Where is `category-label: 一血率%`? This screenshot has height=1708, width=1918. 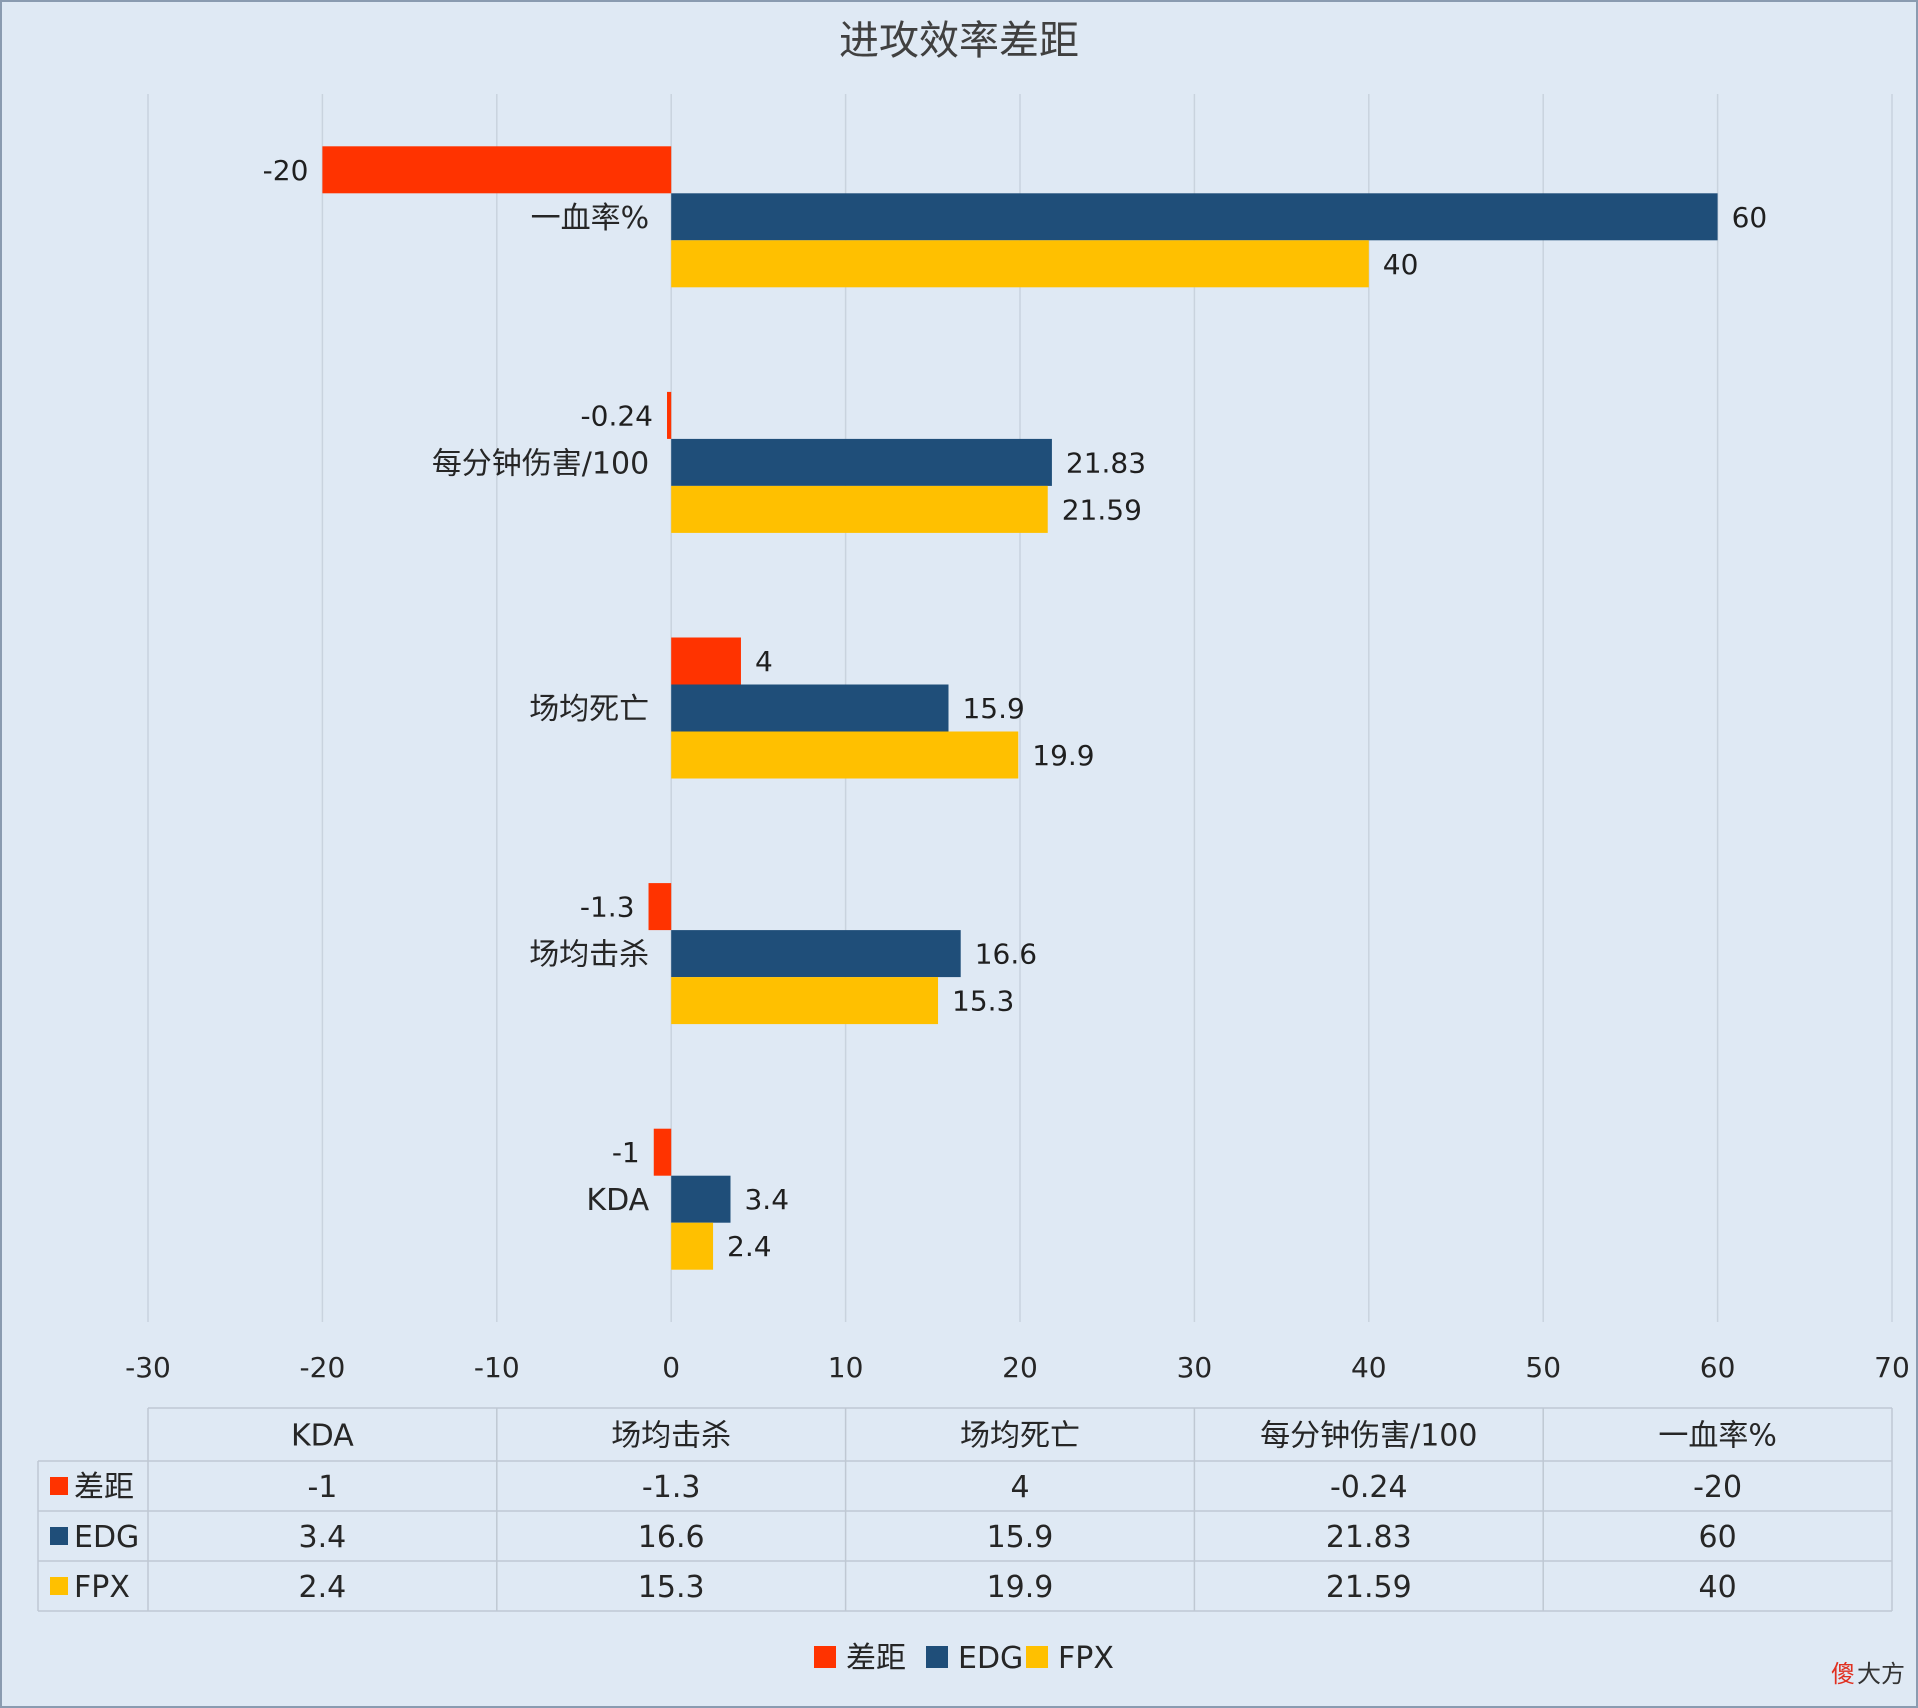
category-label: 一血率% is located at coordinates (590, 218).